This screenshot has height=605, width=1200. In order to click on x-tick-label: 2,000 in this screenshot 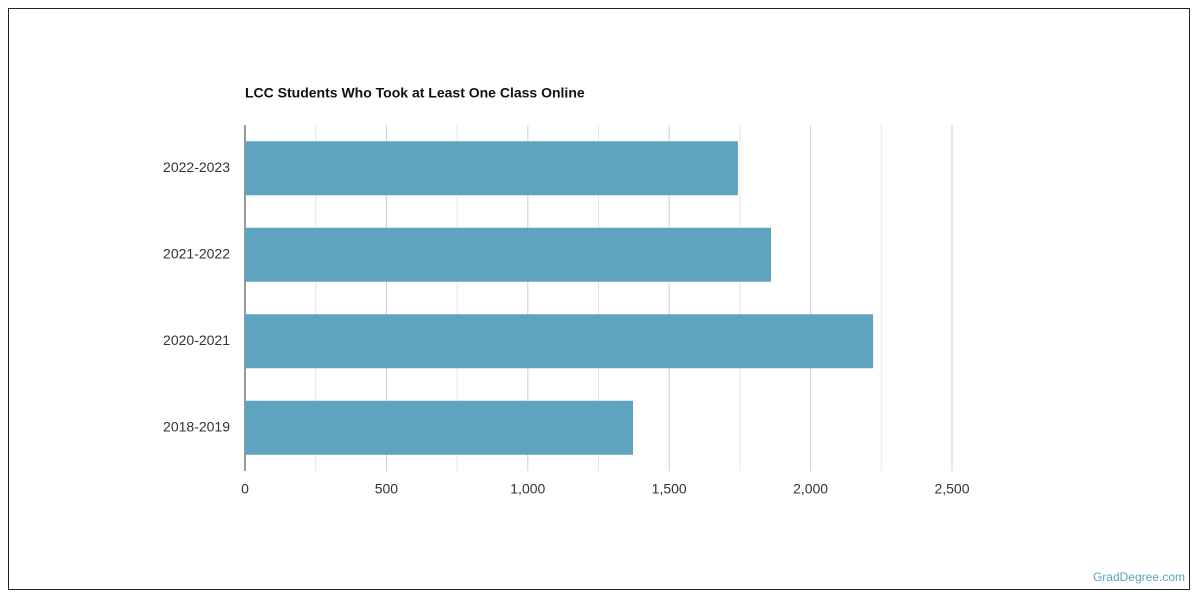, I will do `click(810, 489)`.